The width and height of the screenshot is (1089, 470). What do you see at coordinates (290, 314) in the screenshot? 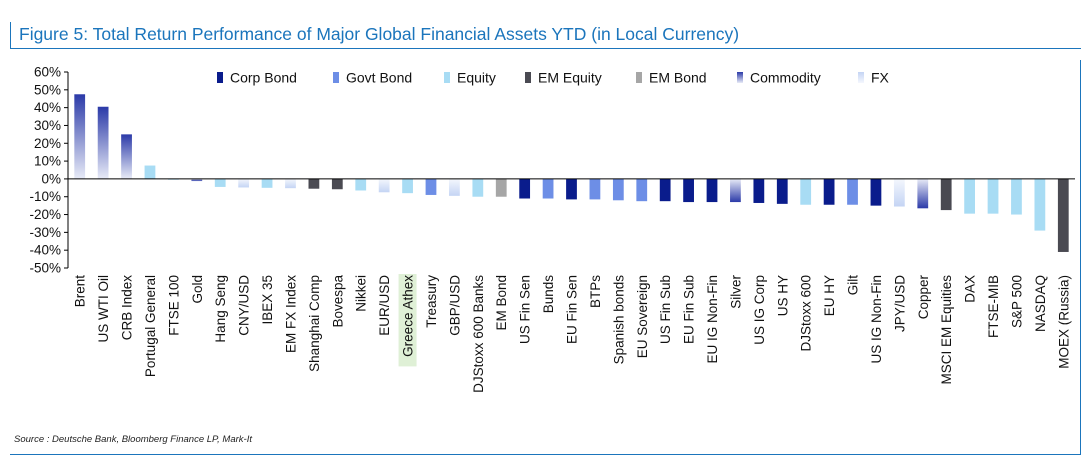
I see `x-tick-label: EM FX Index` at bounding box center [290, 314].